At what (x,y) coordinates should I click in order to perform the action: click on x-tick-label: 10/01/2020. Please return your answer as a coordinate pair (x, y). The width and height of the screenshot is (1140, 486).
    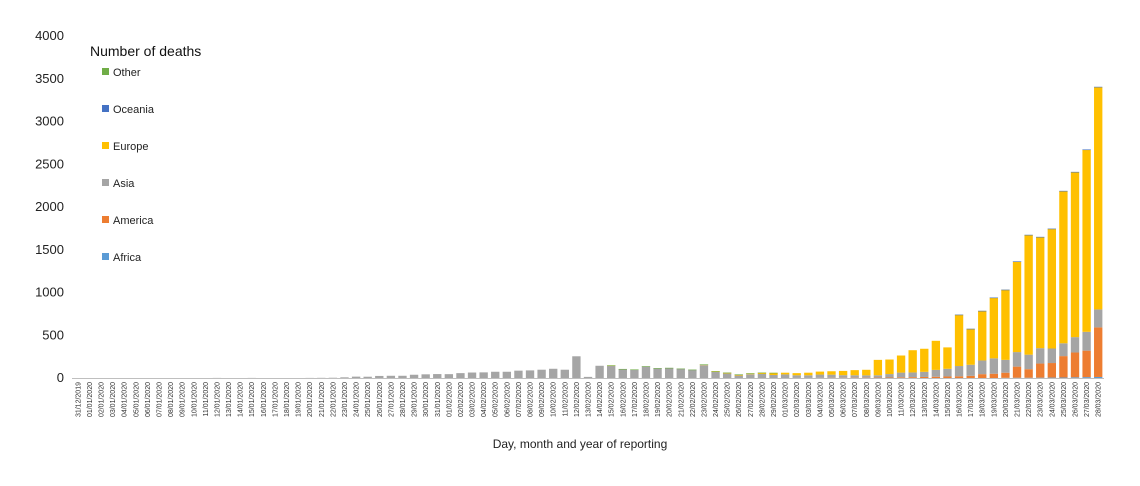
    Looking at the image, I should click on (194, 399).